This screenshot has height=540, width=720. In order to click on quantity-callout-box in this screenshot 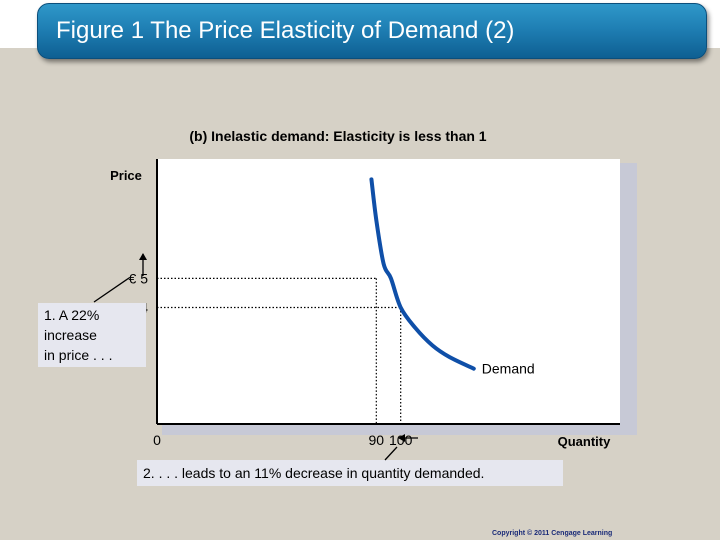, I will do `click(350, 473)`.